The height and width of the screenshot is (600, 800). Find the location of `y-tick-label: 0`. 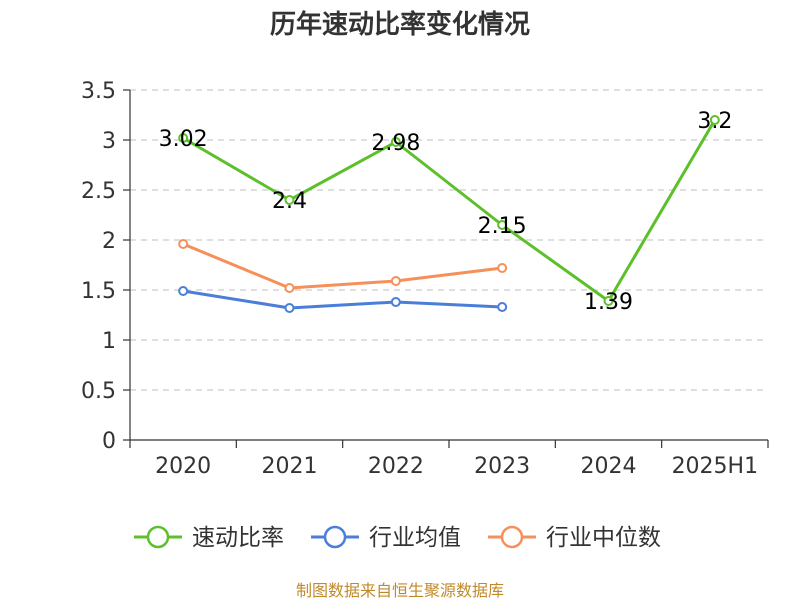

y-tick-label: 0 is located at coordinates (109, 441).